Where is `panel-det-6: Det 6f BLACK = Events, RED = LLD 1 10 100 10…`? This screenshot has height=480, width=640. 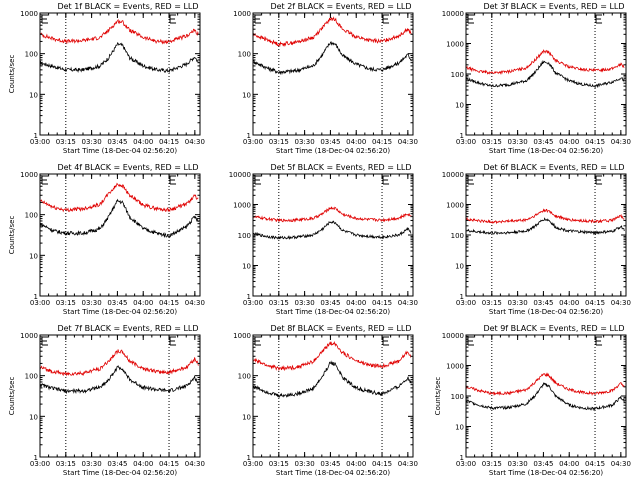
panel-det-6: Det 6f BLACK = Events, RED = LLD 1 10 100 10… is located at coordinates (536, 239).